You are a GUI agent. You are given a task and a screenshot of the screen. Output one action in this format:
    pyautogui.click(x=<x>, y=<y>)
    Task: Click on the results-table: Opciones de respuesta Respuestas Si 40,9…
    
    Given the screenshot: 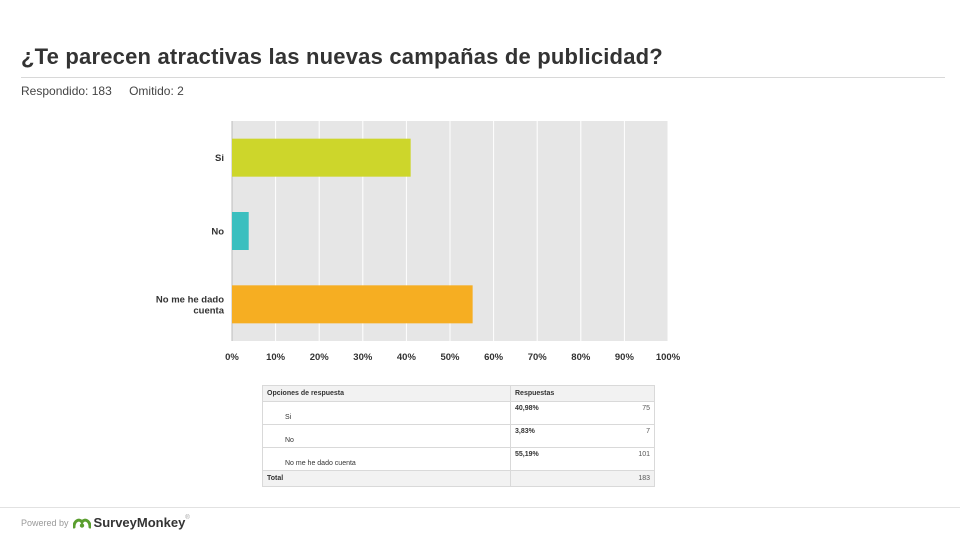 What is the action you would take?
    pyautogui.click(x=458, y=436)
    